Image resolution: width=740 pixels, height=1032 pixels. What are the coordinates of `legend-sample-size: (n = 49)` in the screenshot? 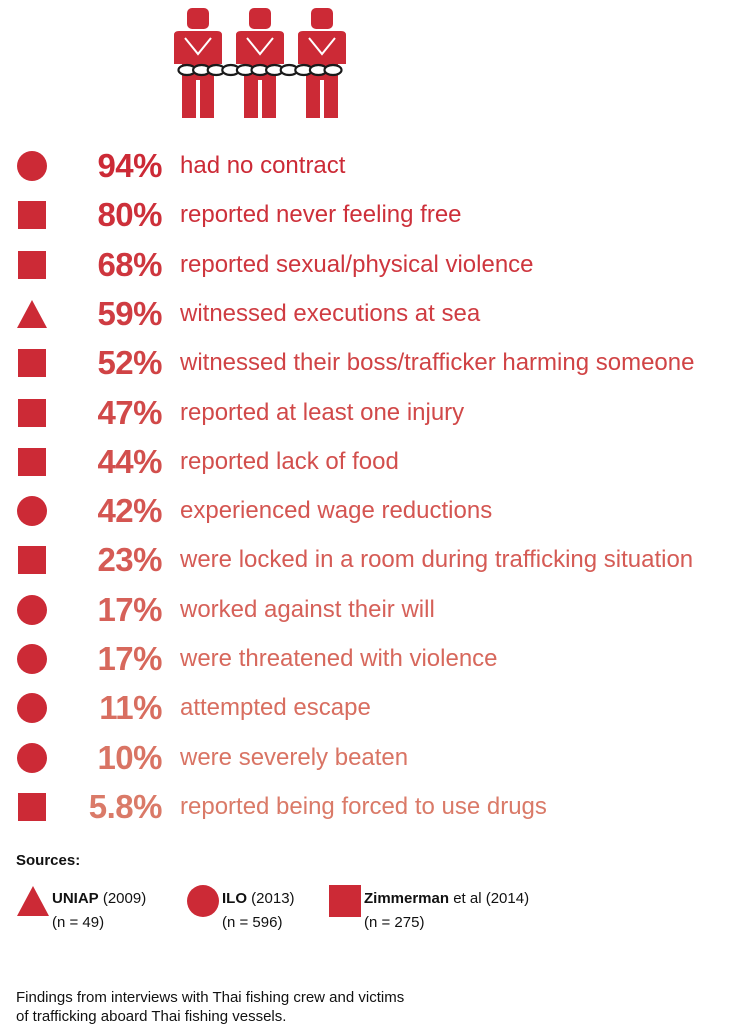 It's located at (78, 922).